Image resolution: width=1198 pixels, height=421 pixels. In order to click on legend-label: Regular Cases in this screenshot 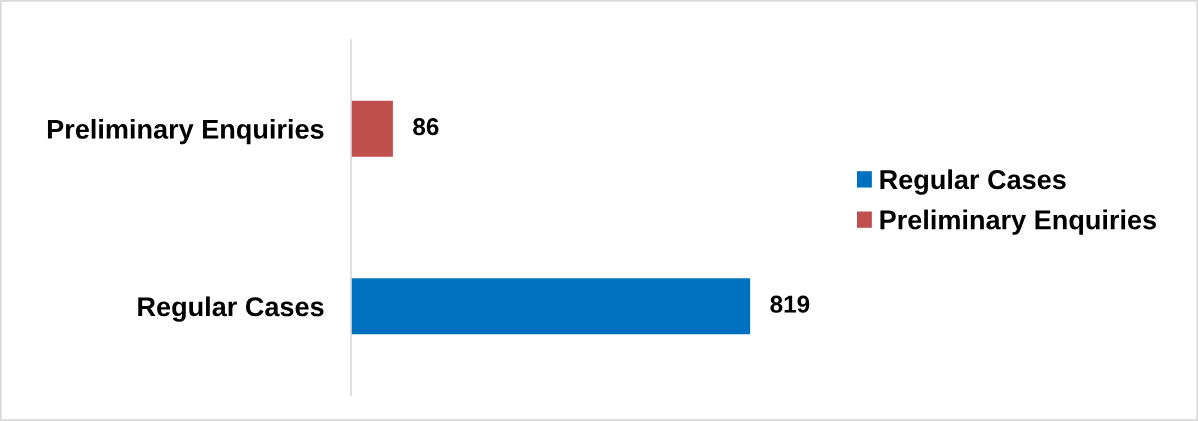, I will do `click(973, 182)`.